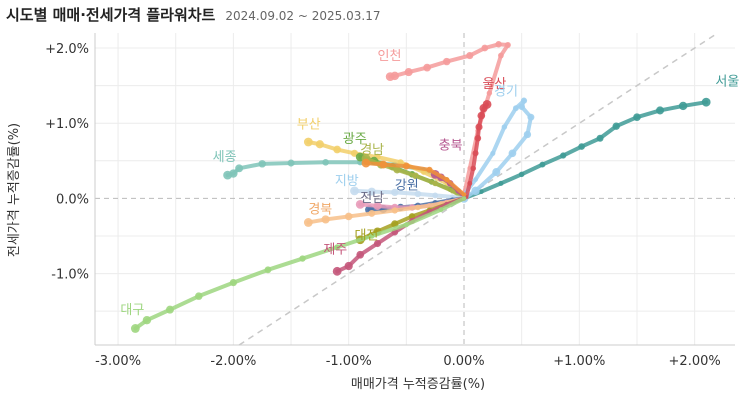  I want to click on series-label: 서울, so click(727, 82).